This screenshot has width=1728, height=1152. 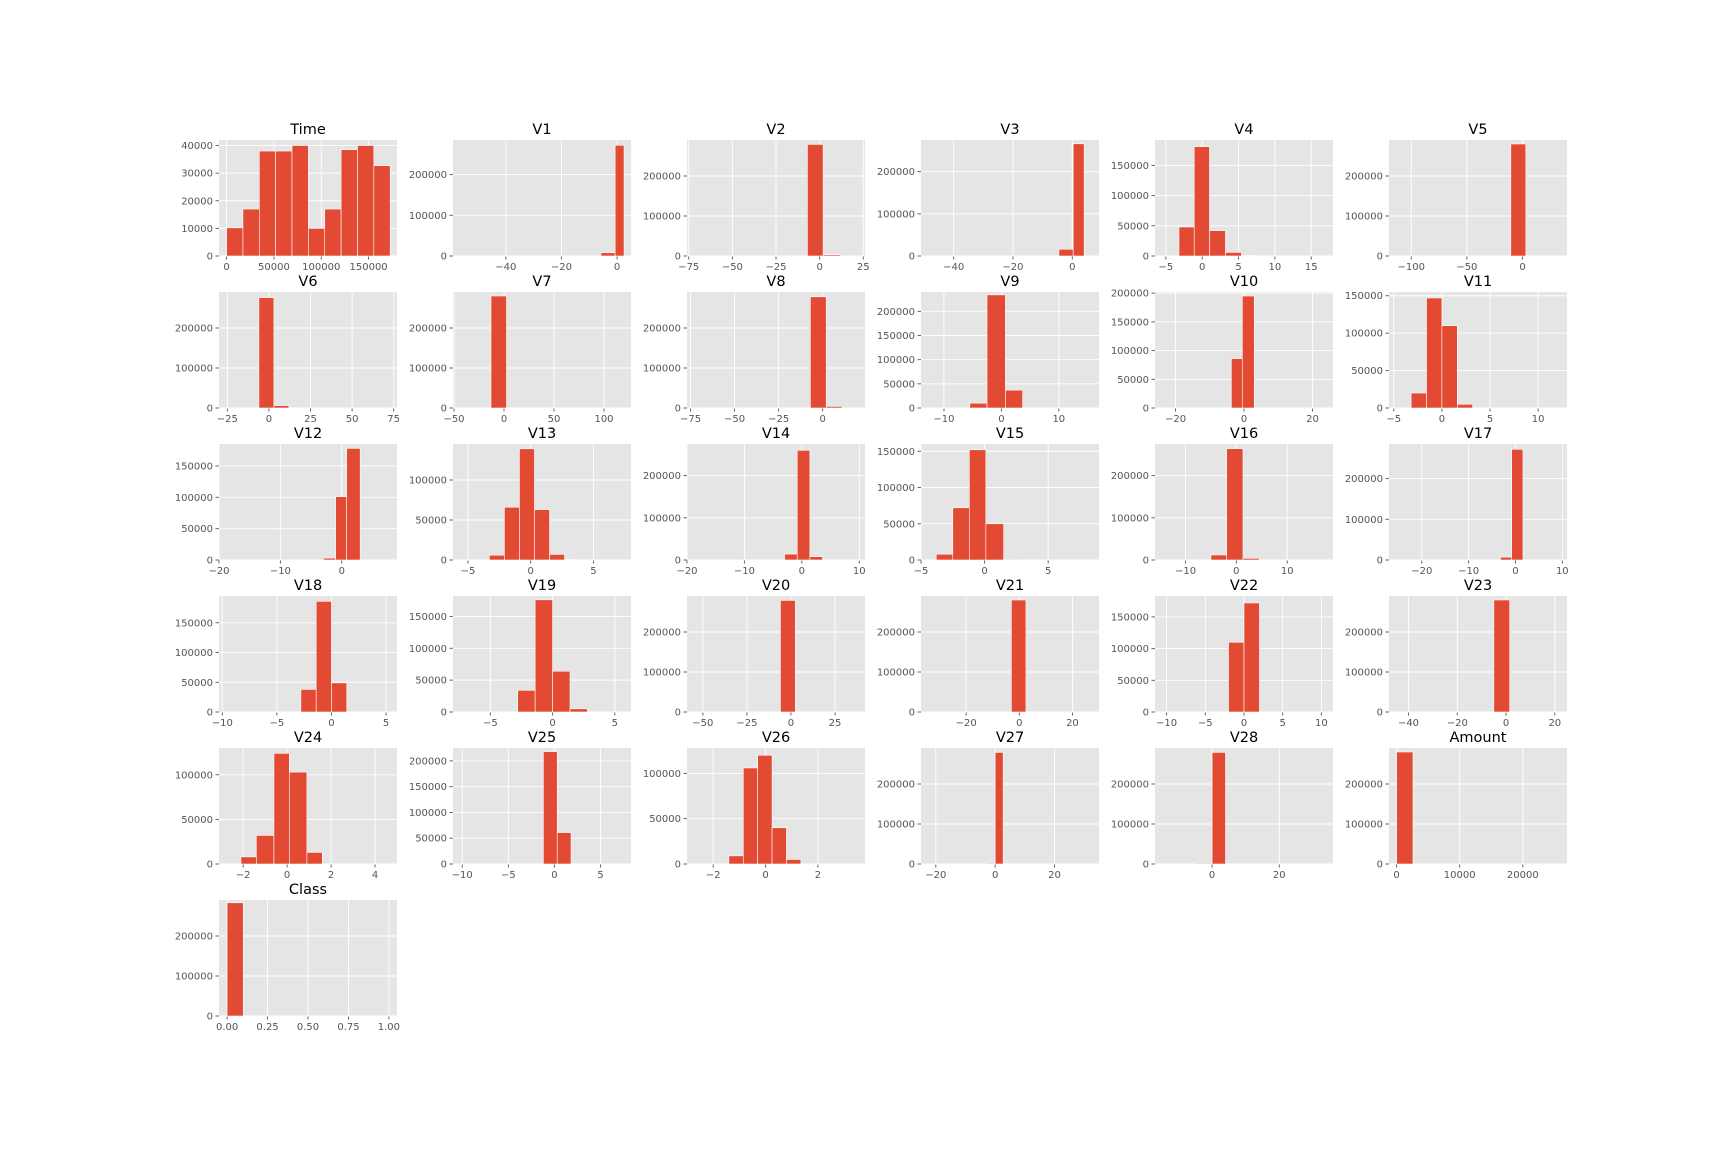 What do you see at coordinates (1456, 653) in the screenshot?
I see `histogram-v23: −40 −20 0 20 0 100000 200000 V23` at bounding box center [1456, 653].